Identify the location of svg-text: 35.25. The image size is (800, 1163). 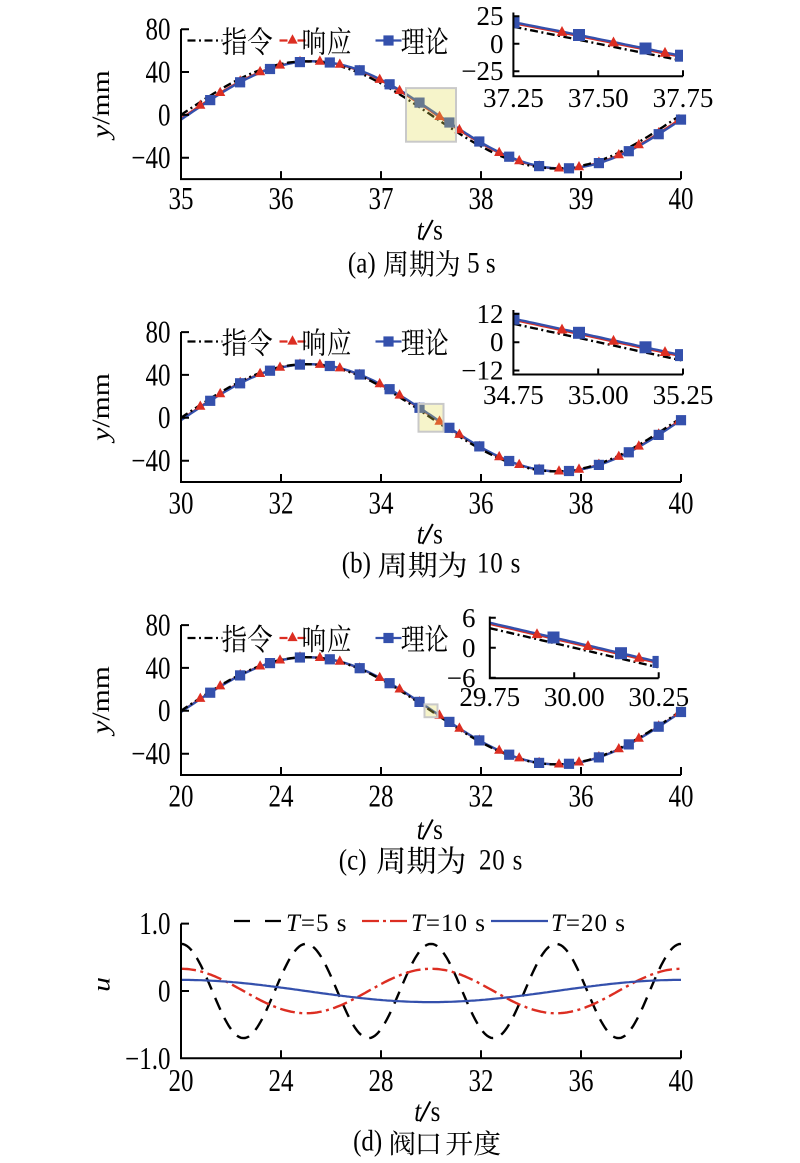
(683, 395).